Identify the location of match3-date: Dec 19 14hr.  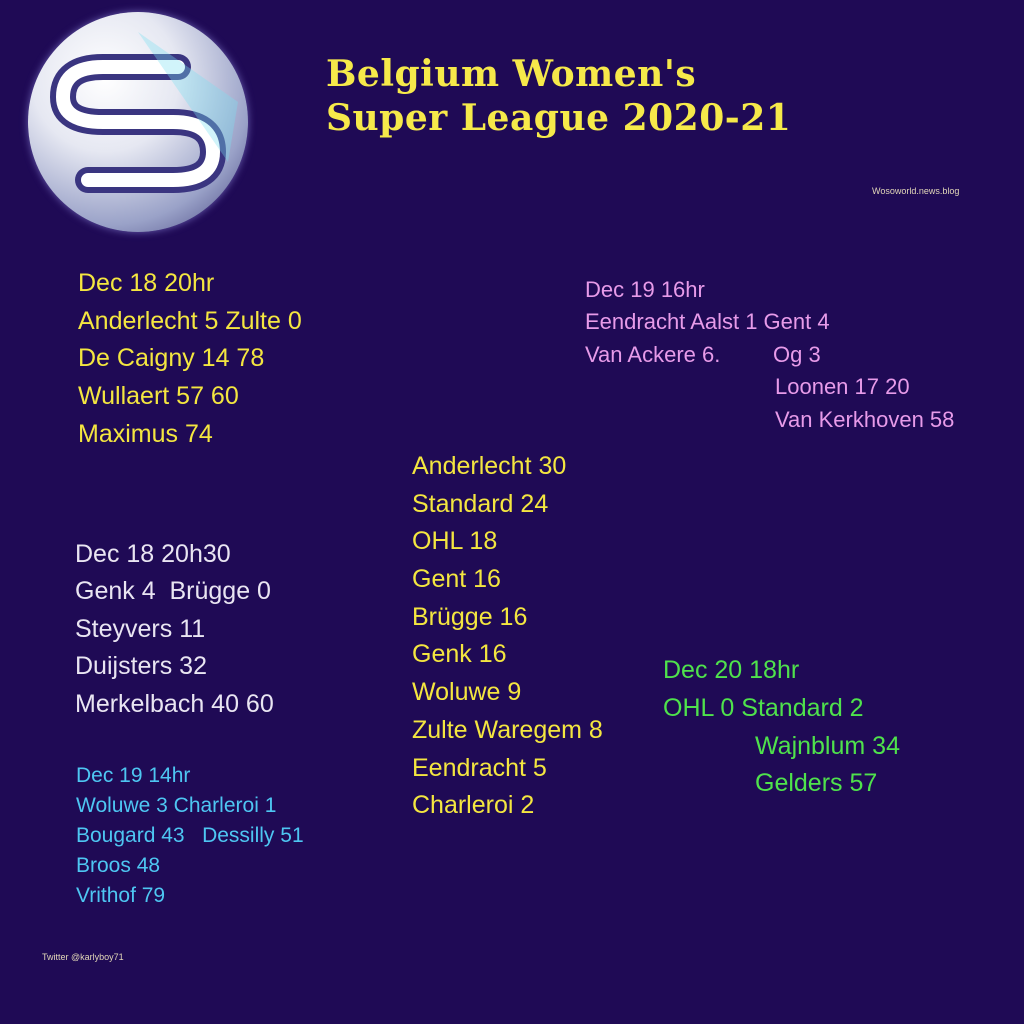
(133, 775).